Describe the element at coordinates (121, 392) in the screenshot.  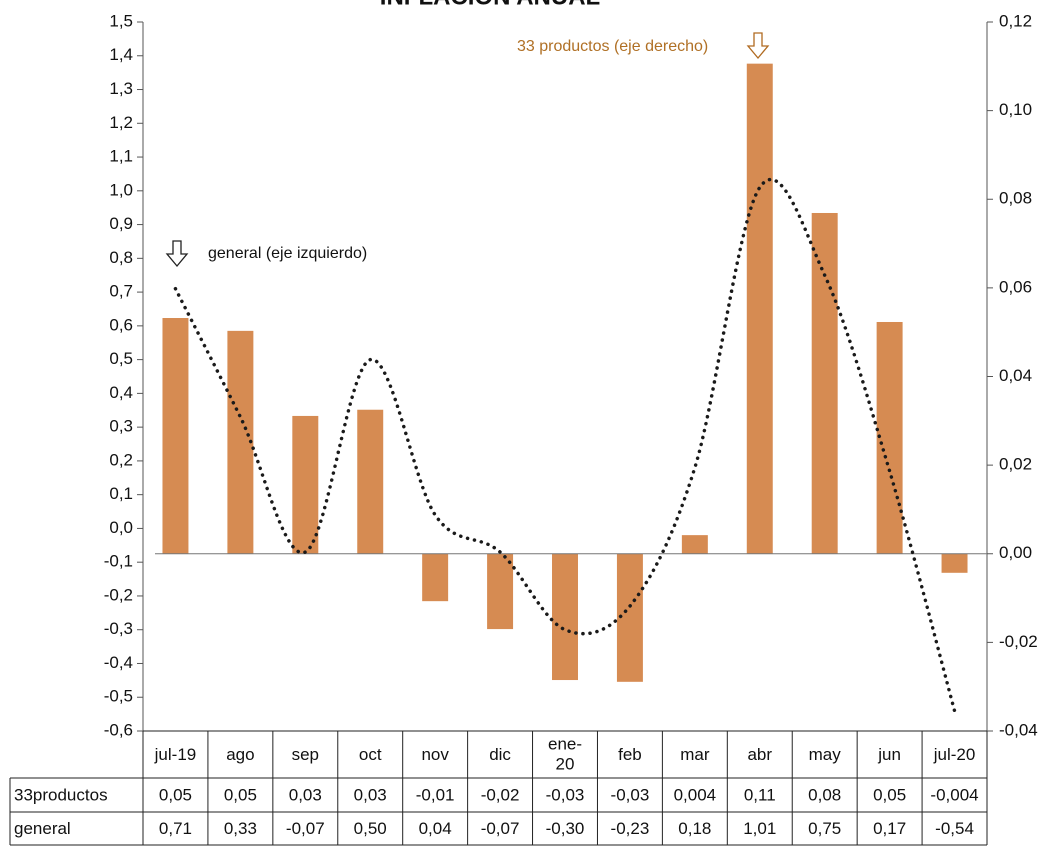
I see `y-tick-label: 0,4` at that location.